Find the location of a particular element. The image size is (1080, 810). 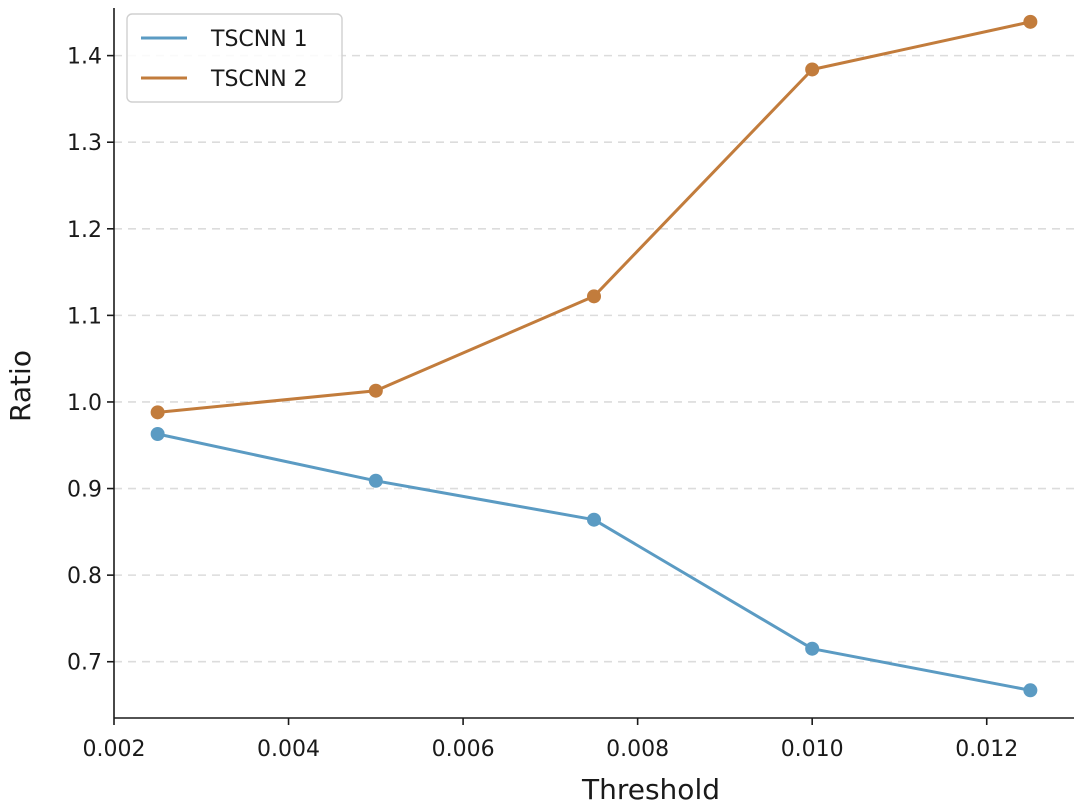

x-tick-label: 0.008 is located at coordinates (637, 749).